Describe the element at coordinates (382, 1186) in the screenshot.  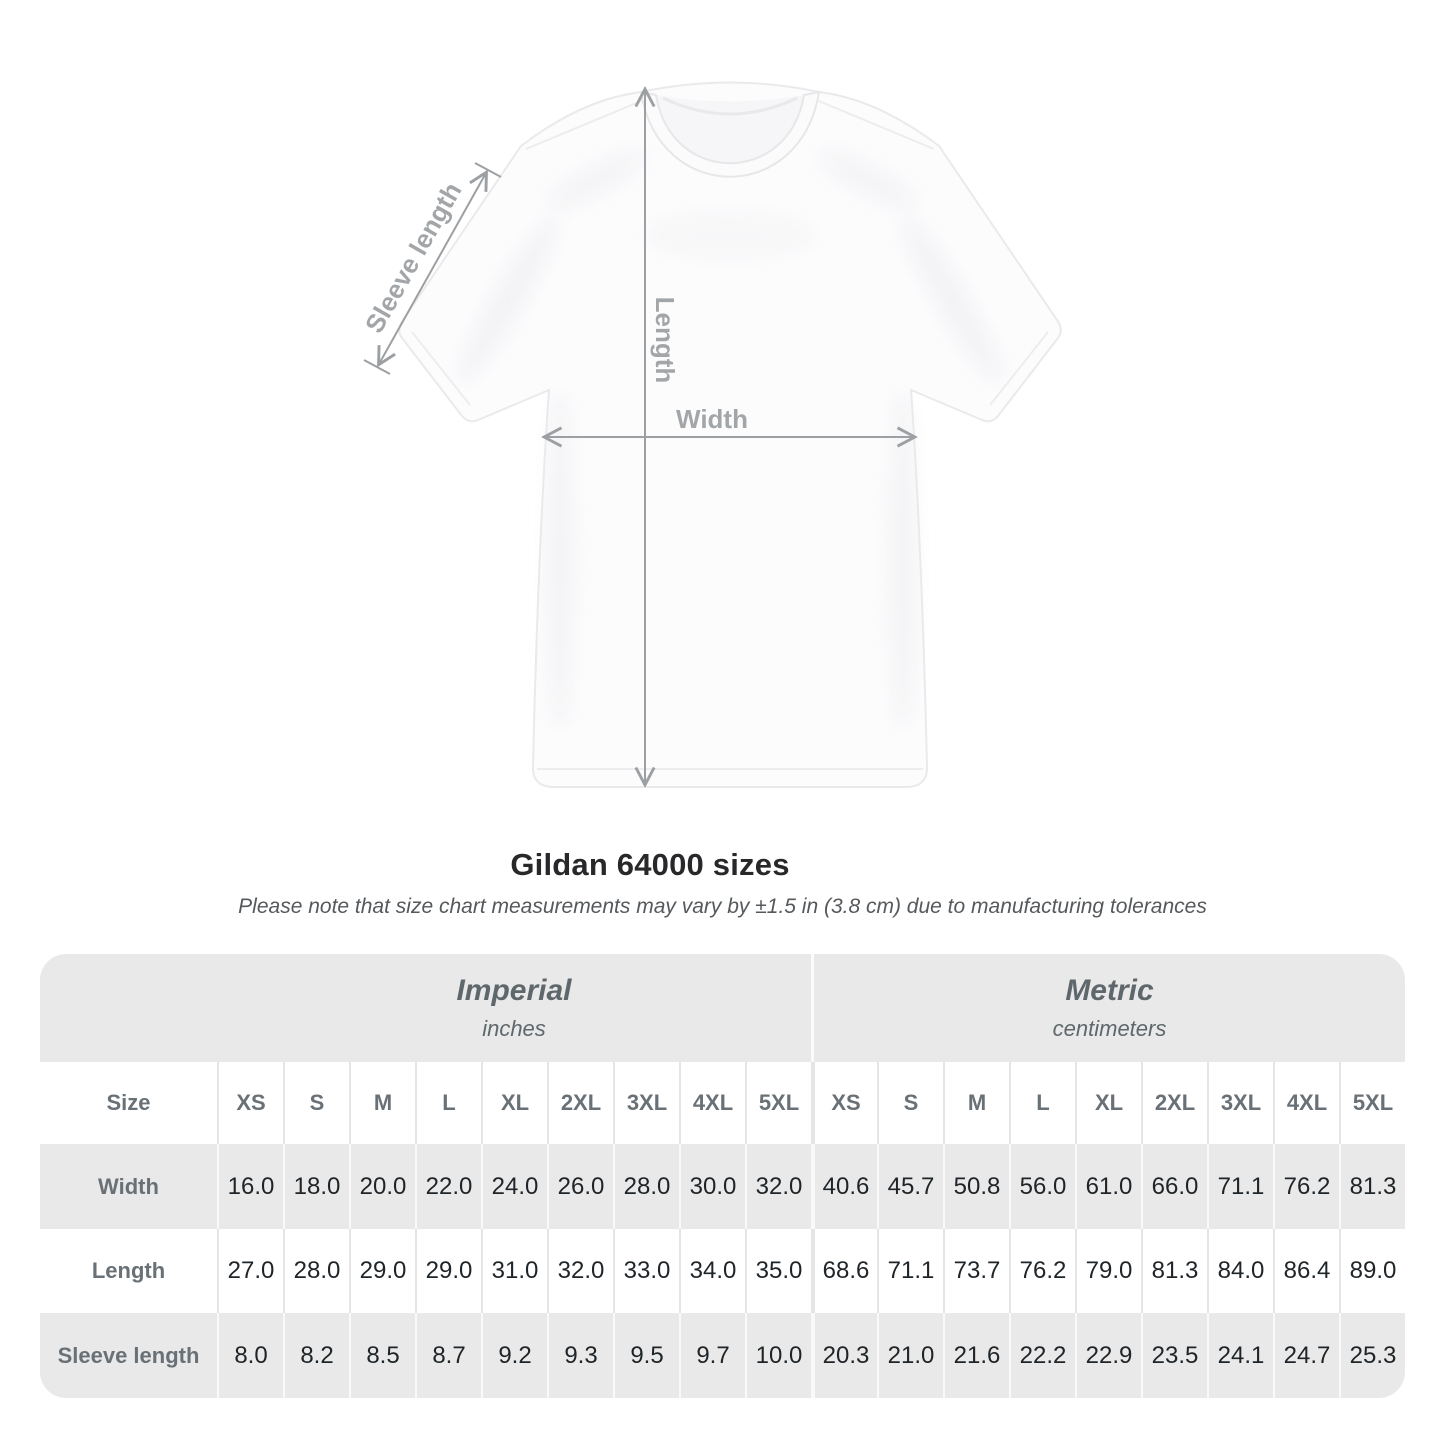
I see `value-cell: 20.0` at that location.